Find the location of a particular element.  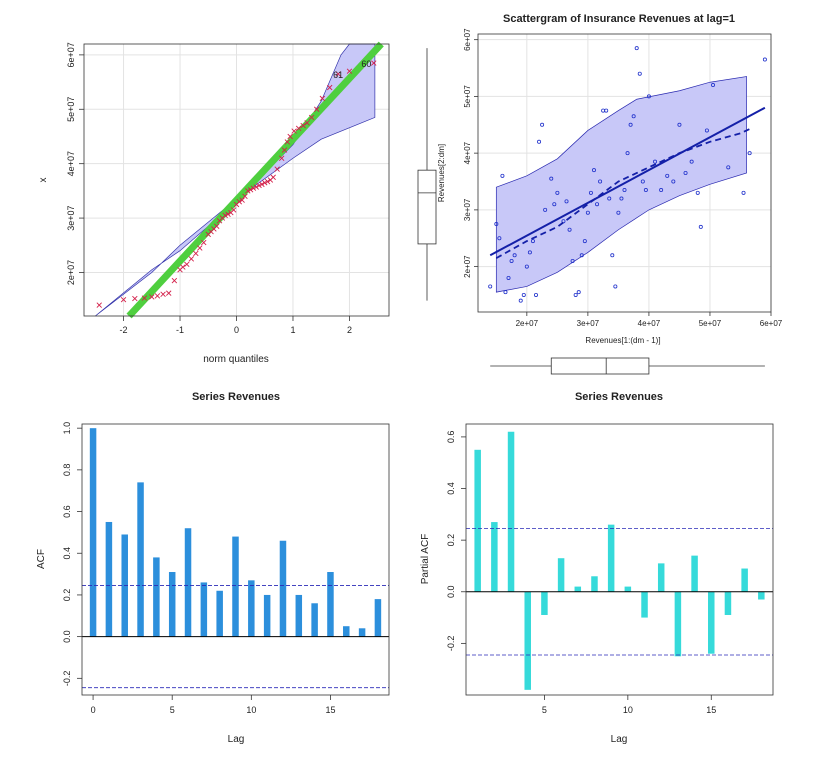

qq-xtick-label-1: -1 is located at coordinates (180, 330).